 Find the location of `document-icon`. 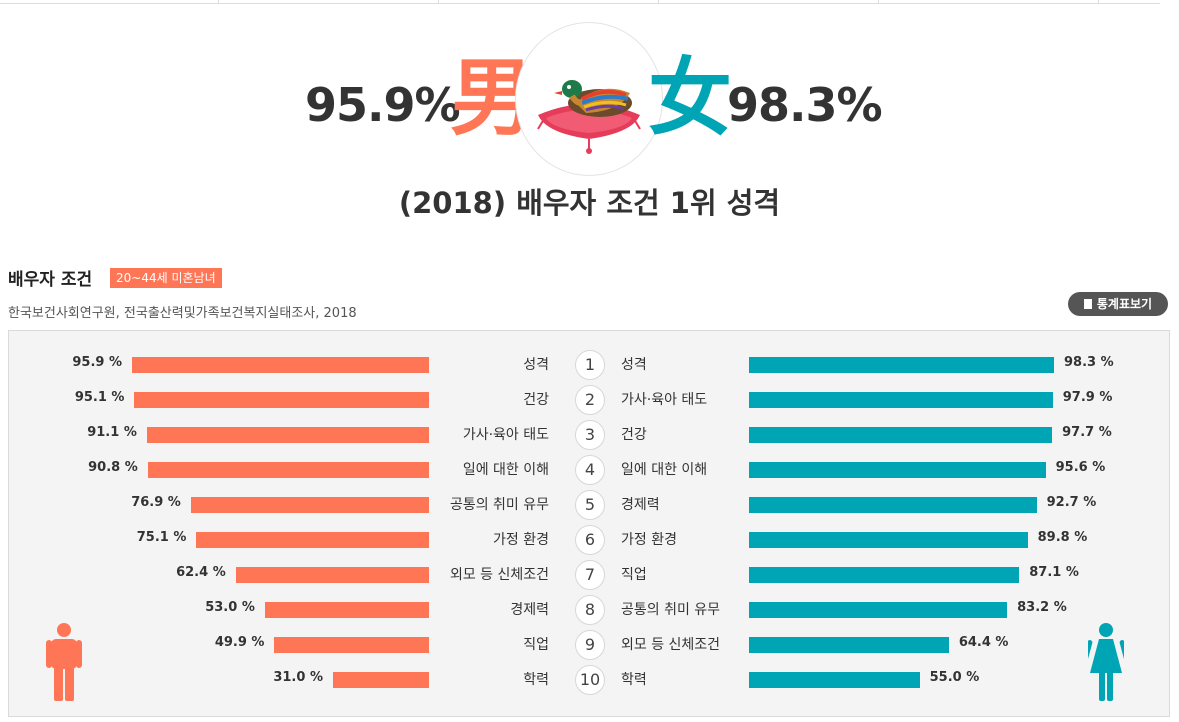

document-icon is located at coordinates (1087, 304).